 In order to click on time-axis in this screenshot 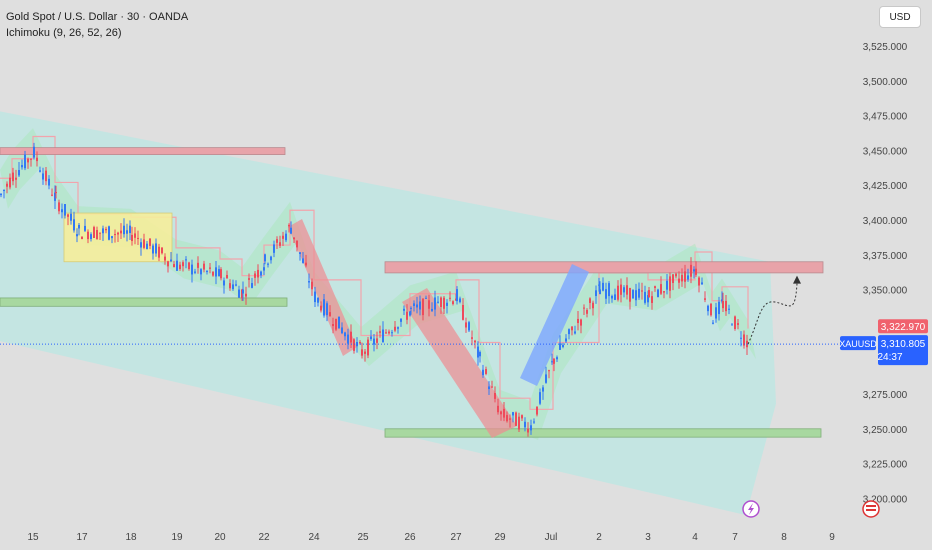, I will do `click(466, 538)`.